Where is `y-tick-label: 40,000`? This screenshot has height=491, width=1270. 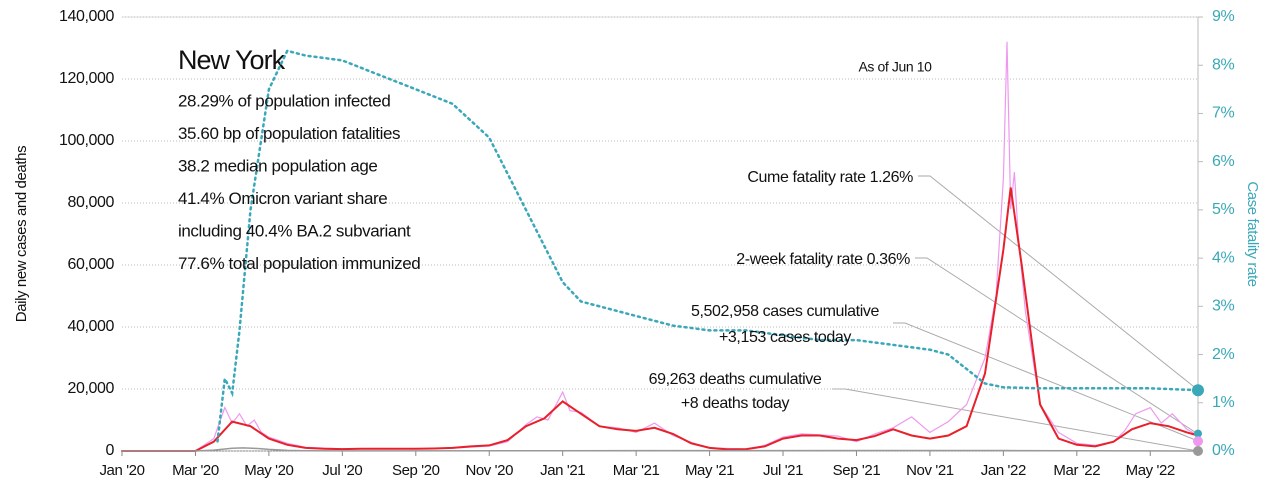 y-tick-label: 40,000 is located at coordinates (90, 326).